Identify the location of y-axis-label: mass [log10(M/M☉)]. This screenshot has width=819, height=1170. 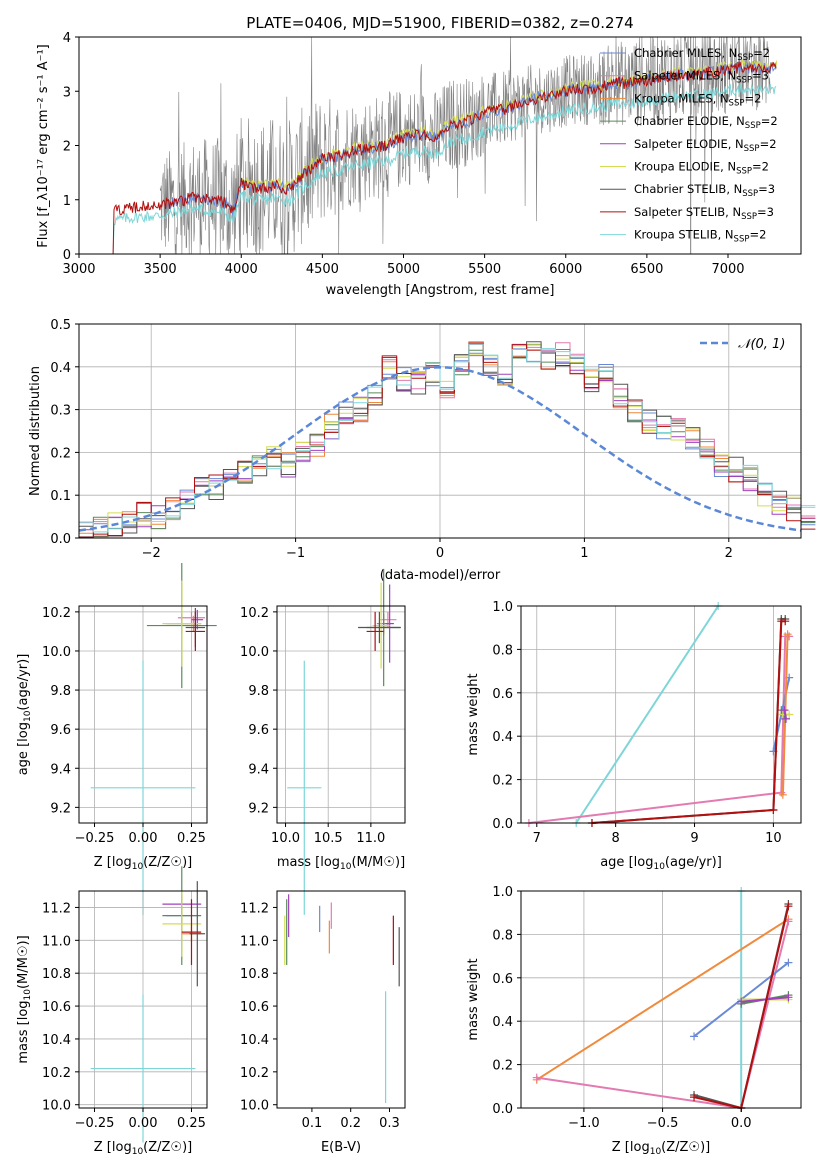
(24, 999).